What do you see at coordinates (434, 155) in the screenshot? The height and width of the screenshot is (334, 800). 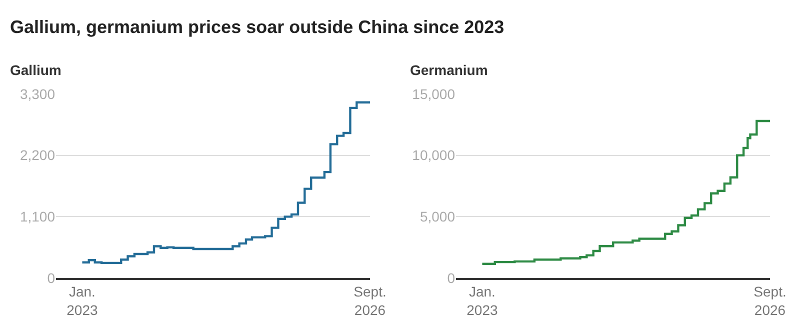 I see `y-tick-label: 10,000` at bounding box center [434, 155].